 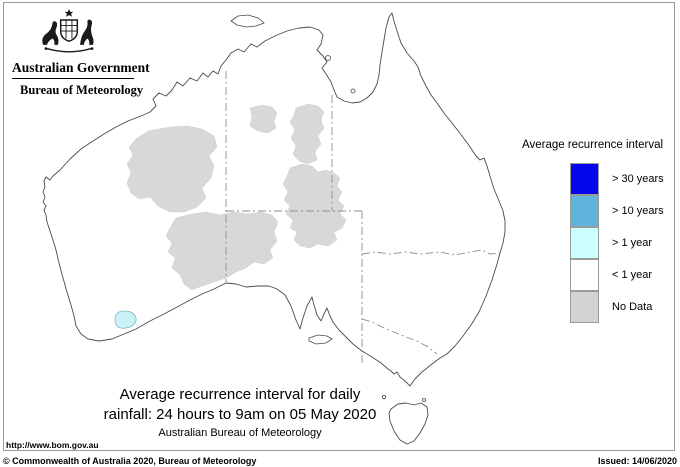 What do you see at coordinates (236, 197) in the screenshot?
I see `no-data-regions` at bounding box center [236, 197].